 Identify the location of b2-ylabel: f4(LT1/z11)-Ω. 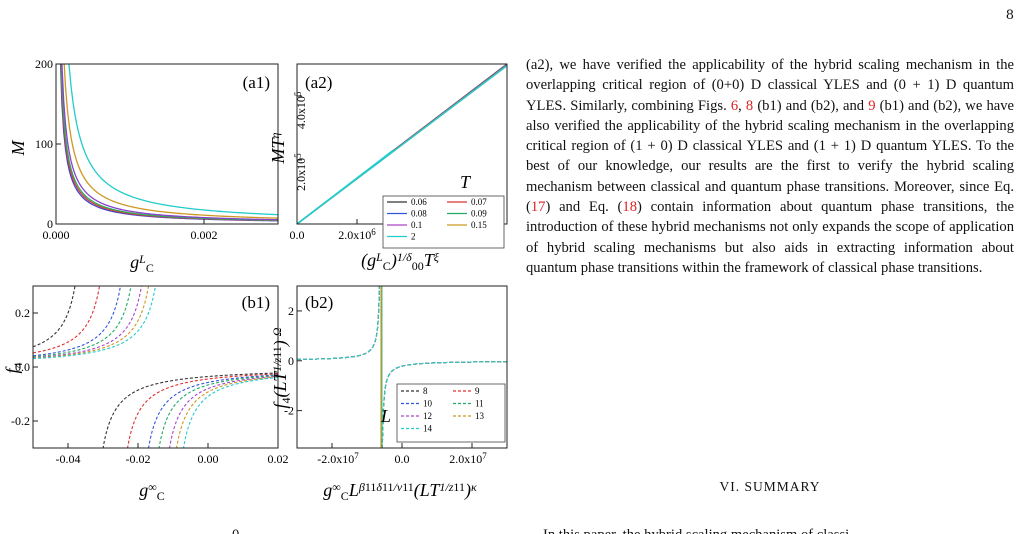
(281, 367).